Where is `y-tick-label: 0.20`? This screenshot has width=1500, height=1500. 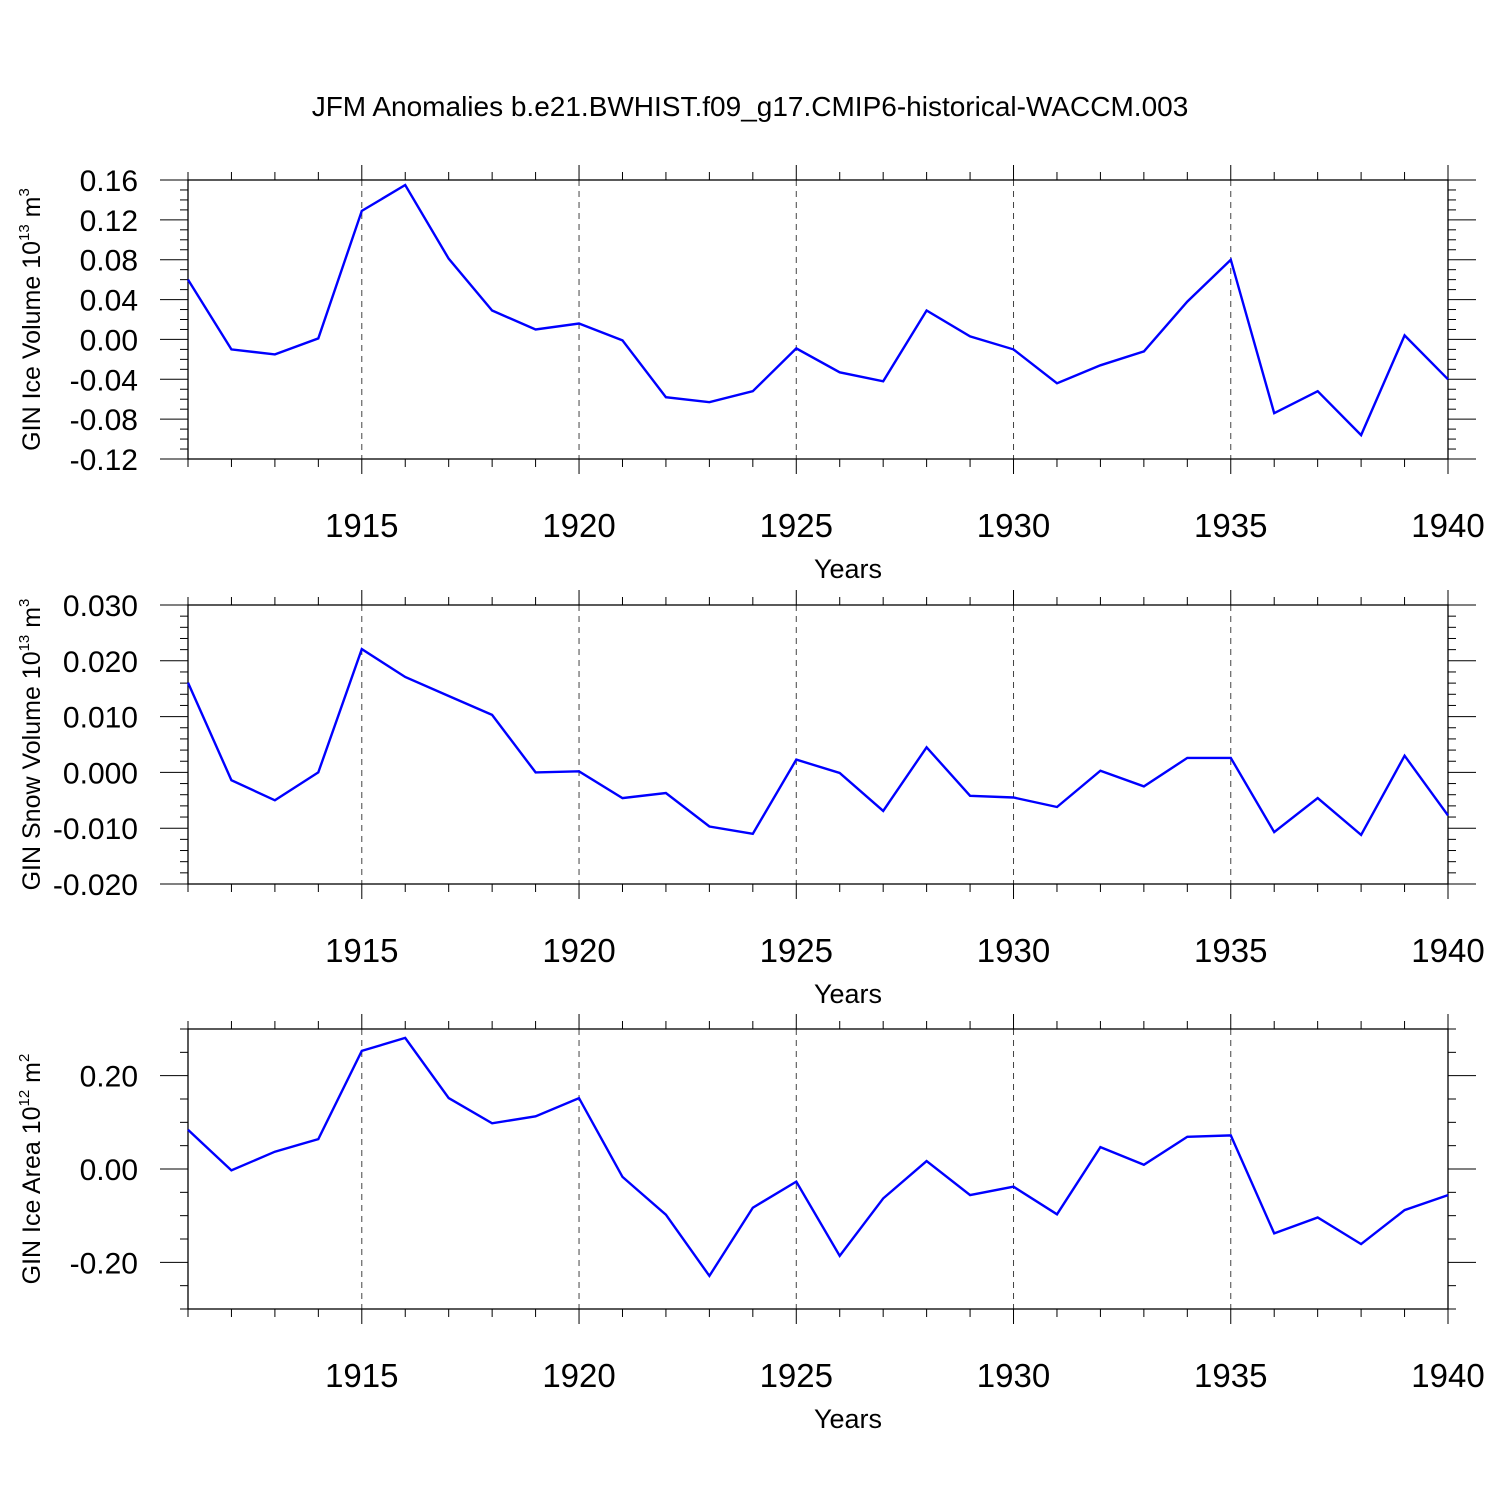 y-tick-label: 0.20 is located at coordinates (109, 1077).